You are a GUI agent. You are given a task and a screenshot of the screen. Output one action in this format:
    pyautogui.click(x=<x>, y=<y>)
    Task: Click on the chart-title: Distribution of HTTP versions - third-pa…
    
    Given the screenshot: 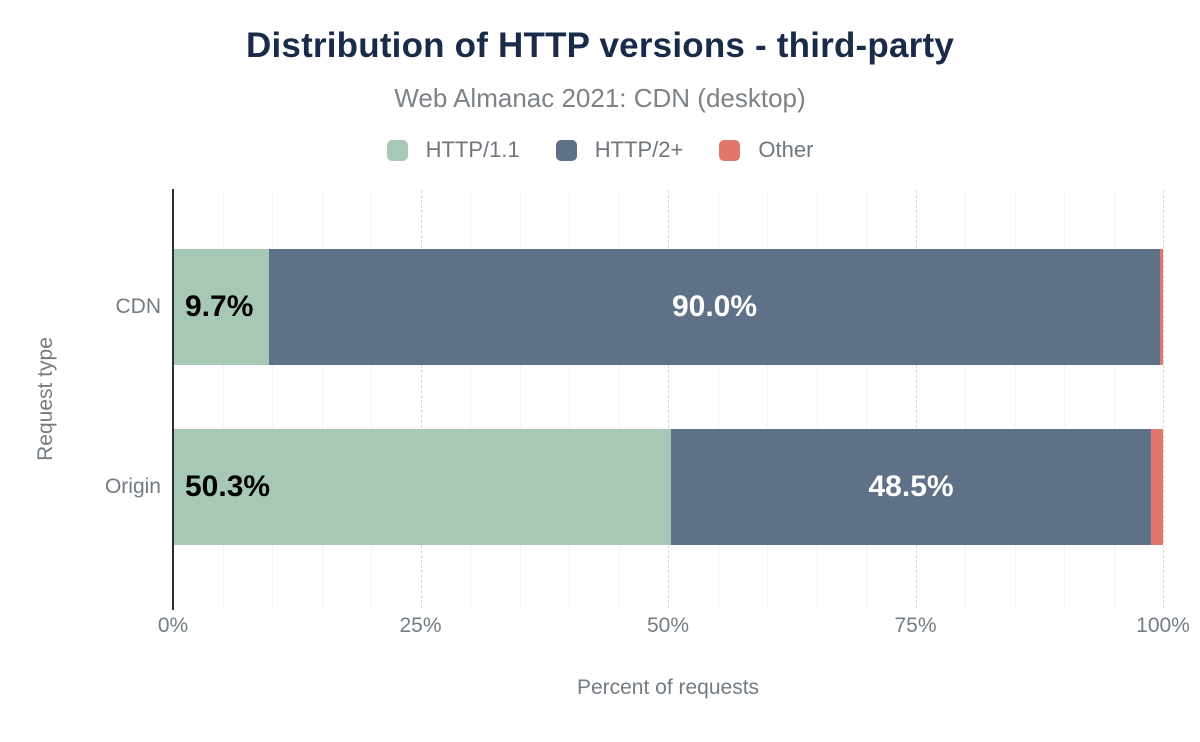 What is the action you would take?
    pyautogui.click(x=600, y=45)
    